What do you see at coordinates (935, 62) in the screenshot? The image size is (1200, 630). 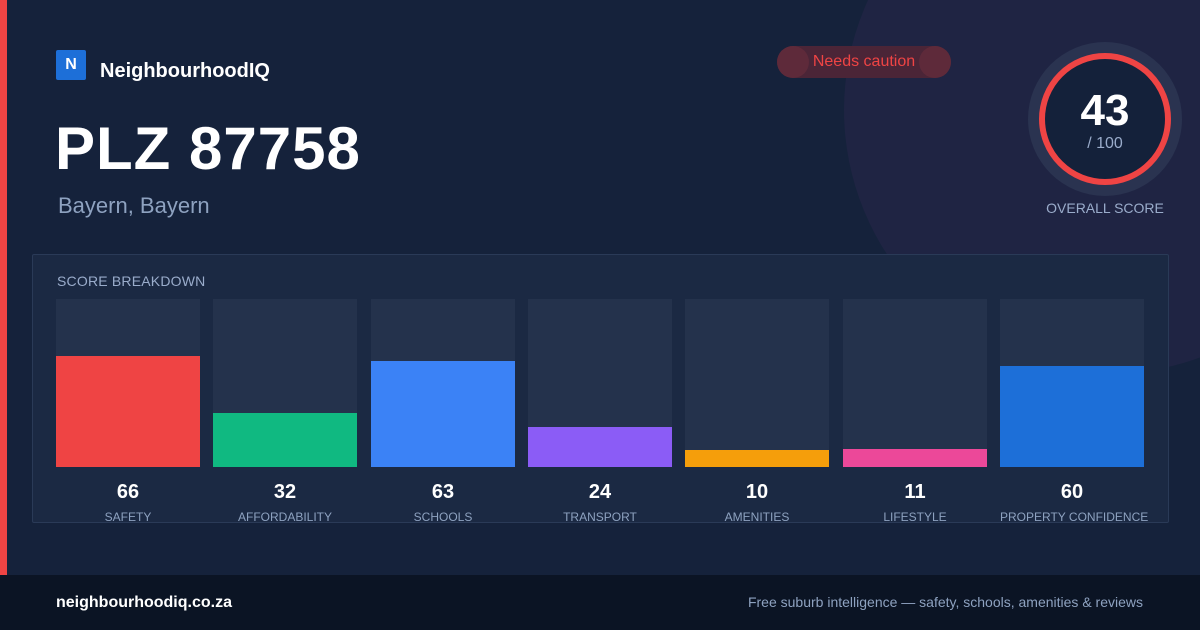 I see `status-badge-right-cap` at bounding box center [935, 62].